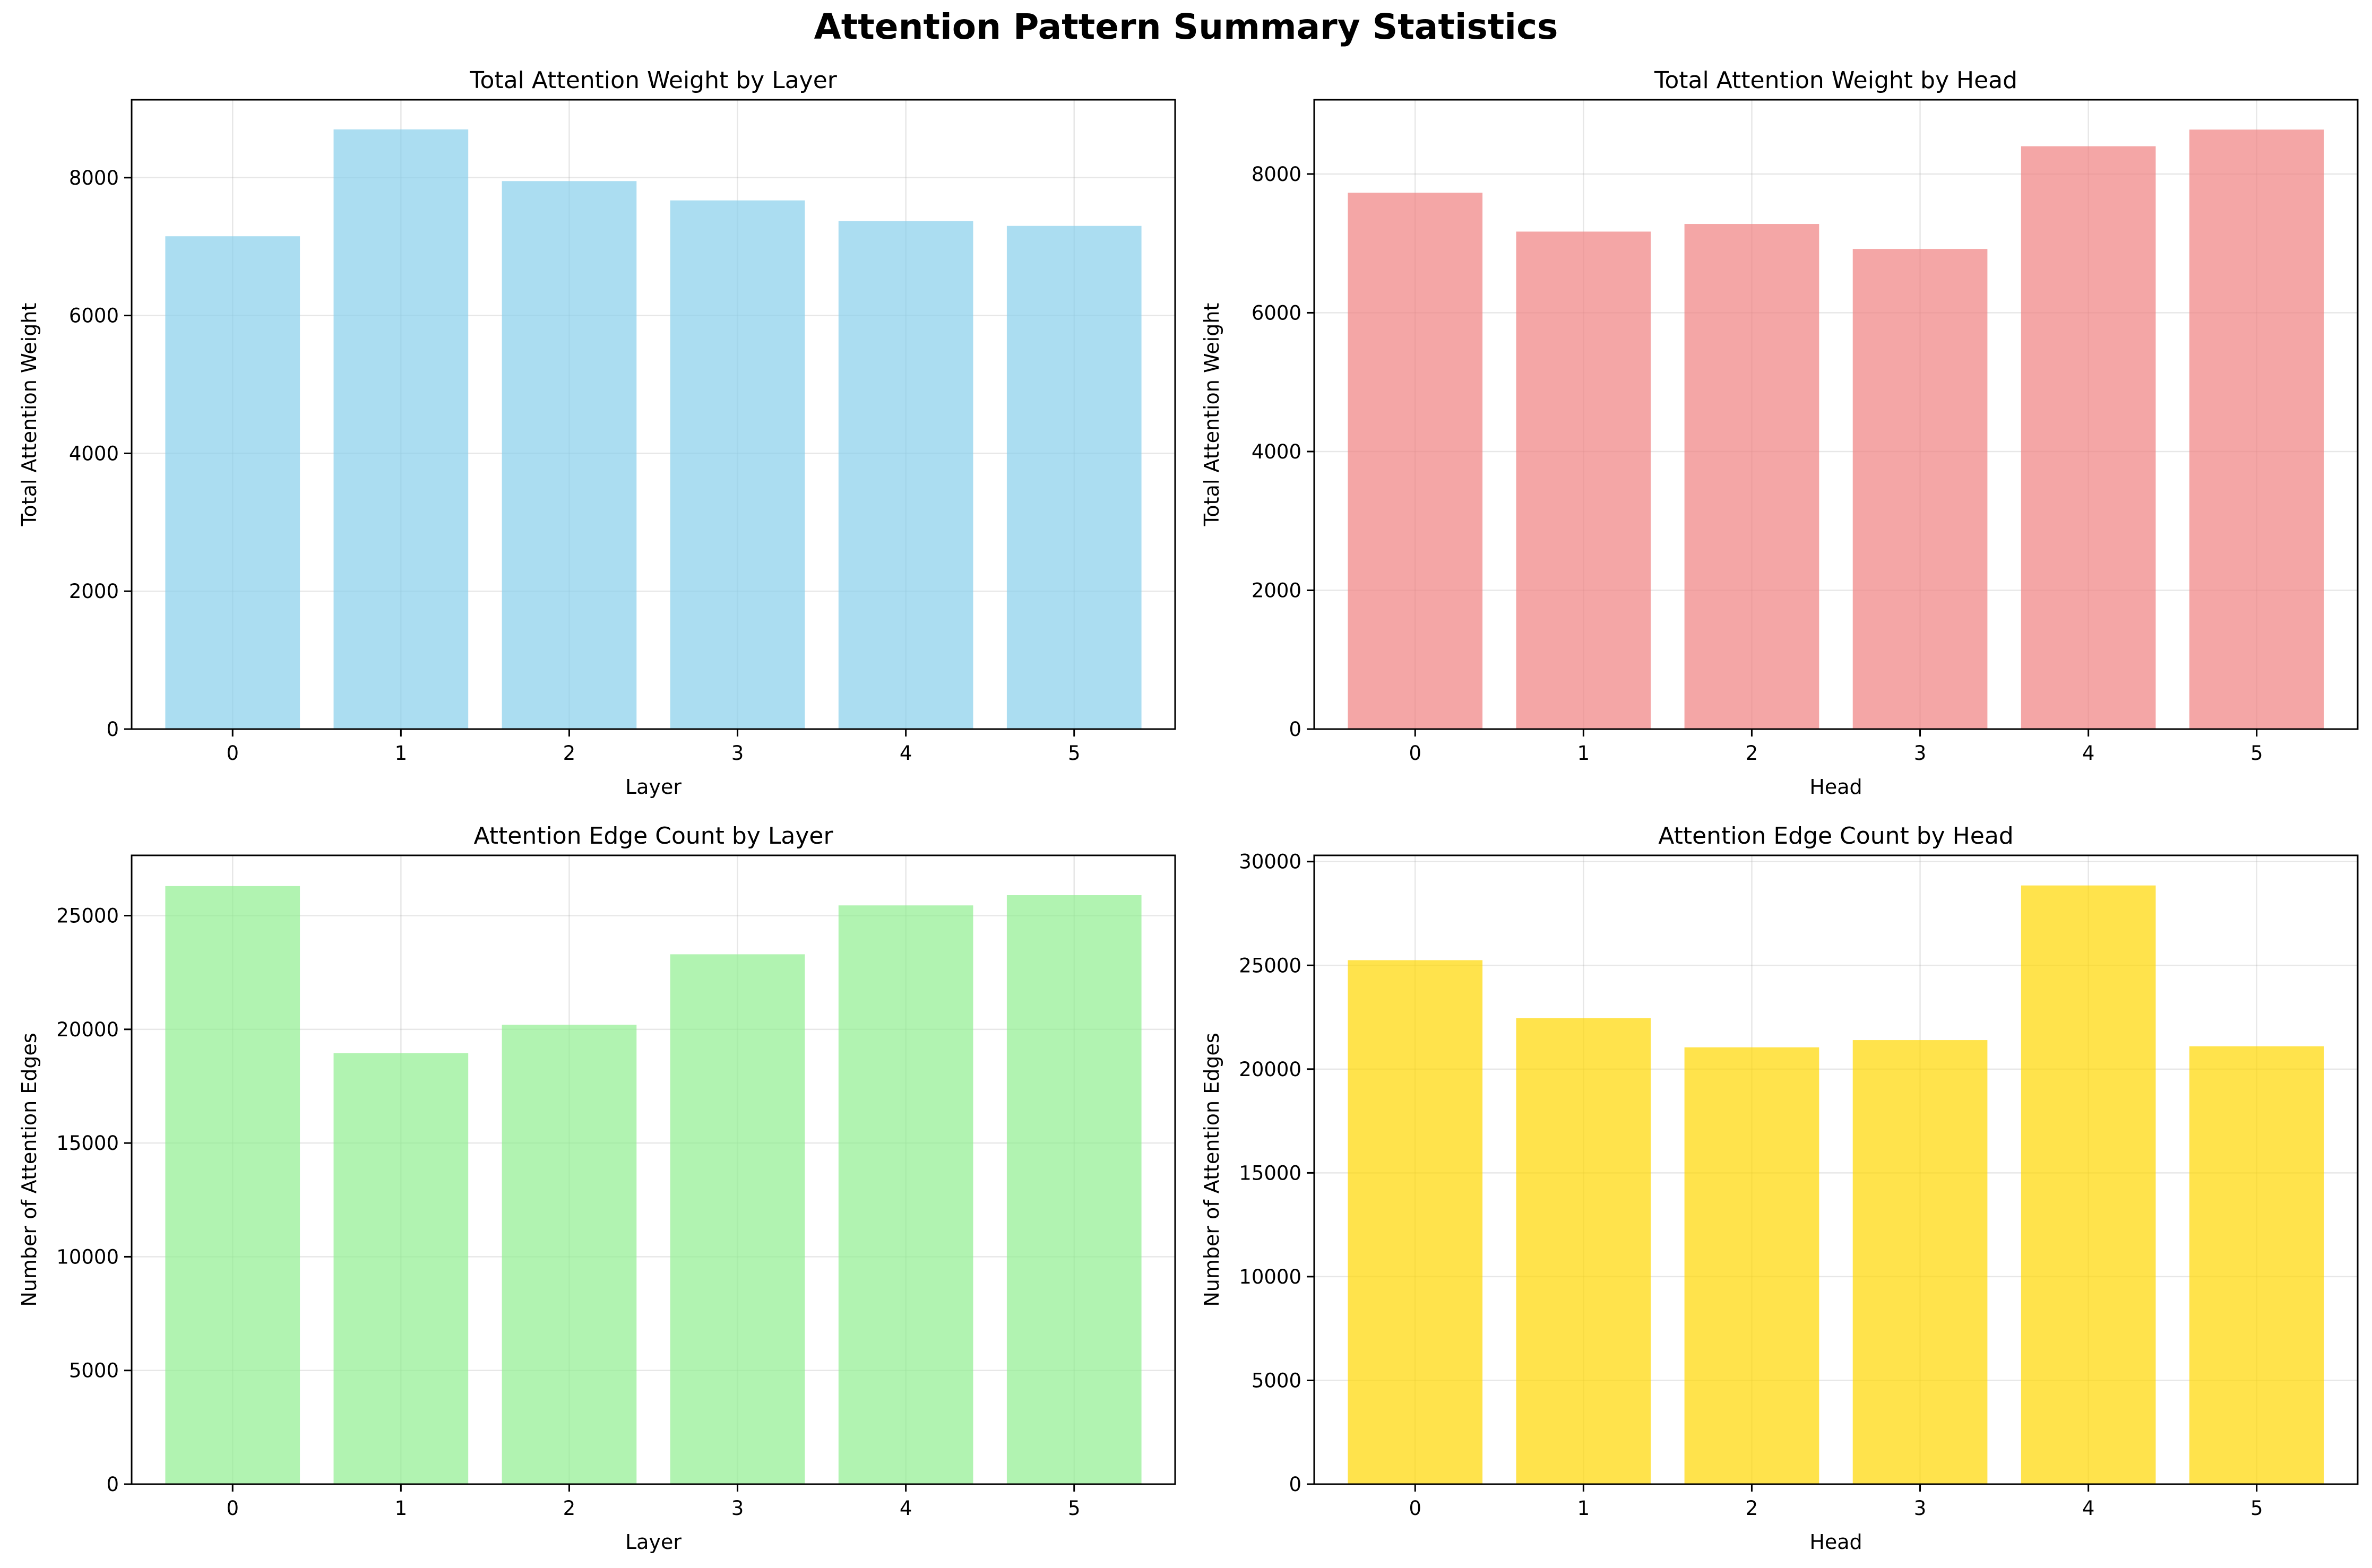 Image resolution: width=2372 pixels, height=1568 pixels. Describe the element at coordinates (1835, 836) in the screenshot. I see `chart-title: Attention Edge Count by Head` at that location.